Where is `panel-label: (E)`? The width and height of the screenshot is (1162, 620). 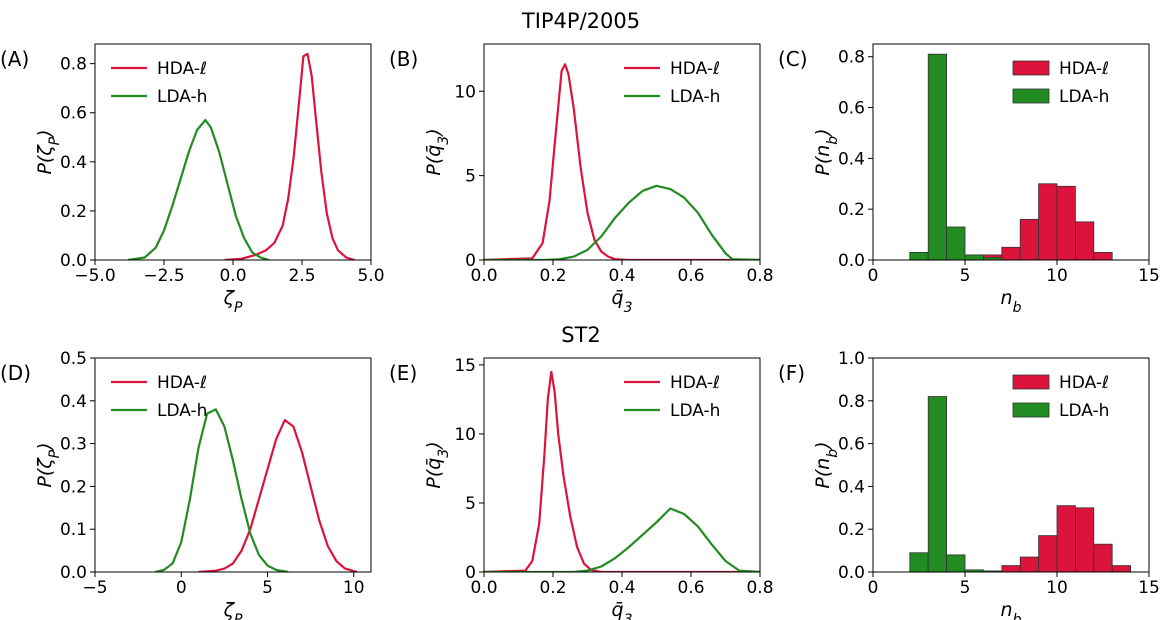
panel-label: (E) is located at coordinates (403, 373).